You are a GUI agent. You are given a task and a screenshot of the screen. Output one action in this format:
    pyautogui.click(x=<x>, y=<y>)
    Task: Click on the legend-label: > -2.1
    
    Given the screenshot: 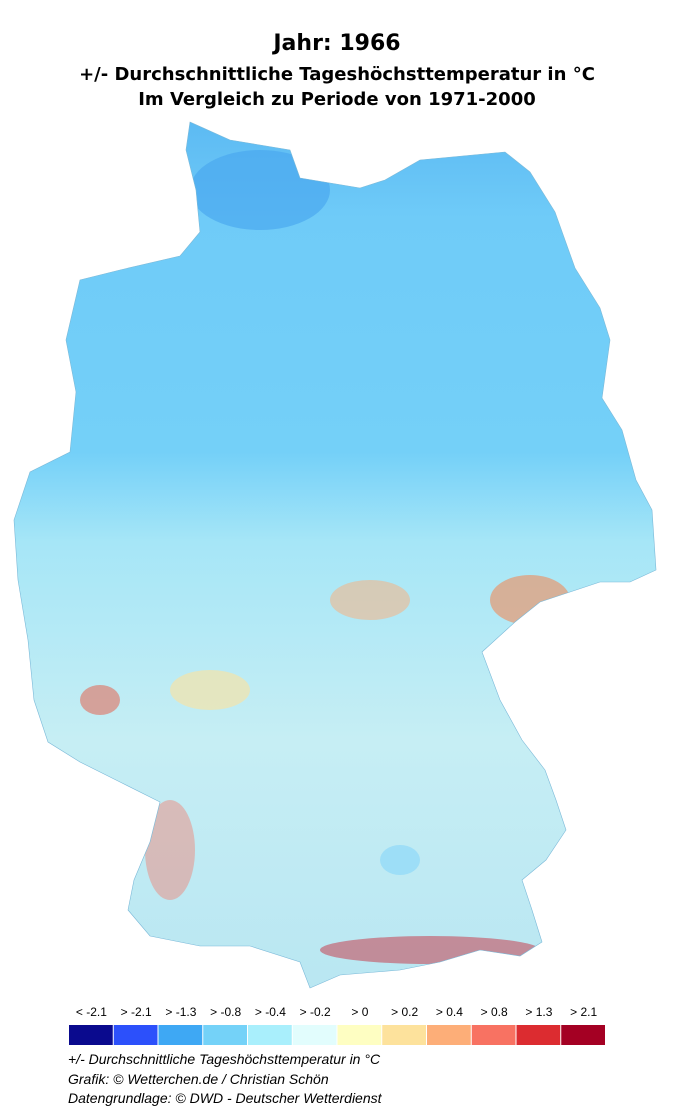 What is the action you would take?
    pyautogui.click(x=136, y=1012)
    